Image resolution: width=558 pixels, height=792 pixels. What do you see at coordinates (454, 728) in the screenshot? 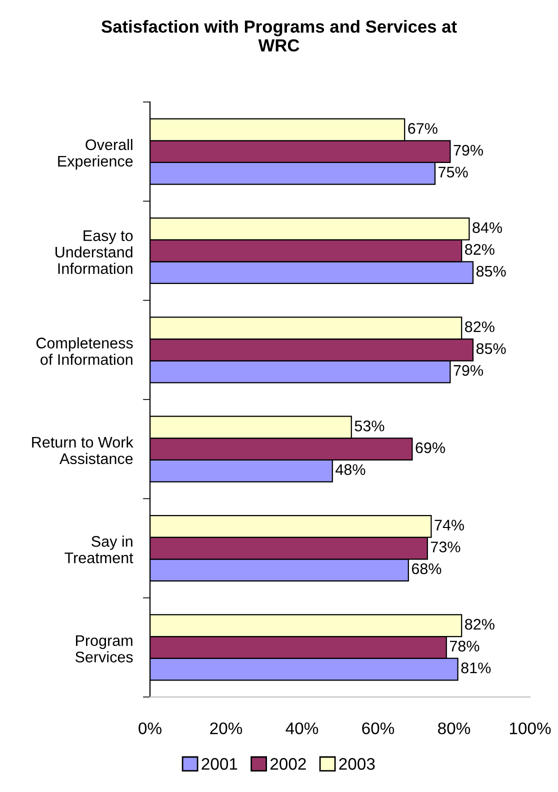
I see `x-tick-label: 80%` at bounding box center [454, 728].